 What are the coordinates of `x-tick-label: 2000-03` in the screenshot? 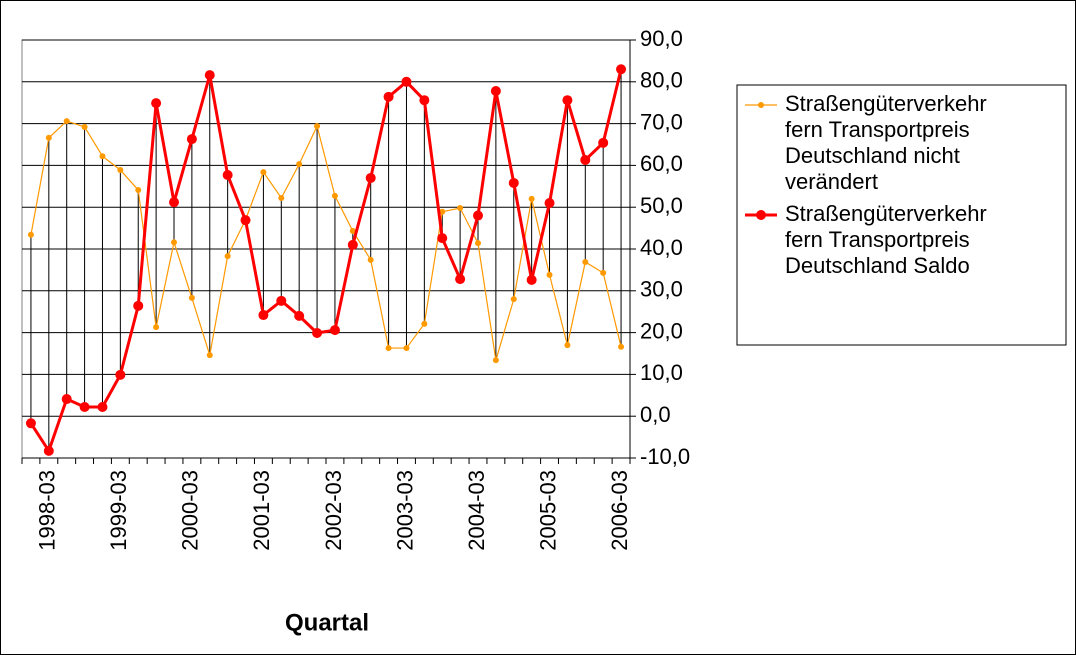 It's located at (190, 510).